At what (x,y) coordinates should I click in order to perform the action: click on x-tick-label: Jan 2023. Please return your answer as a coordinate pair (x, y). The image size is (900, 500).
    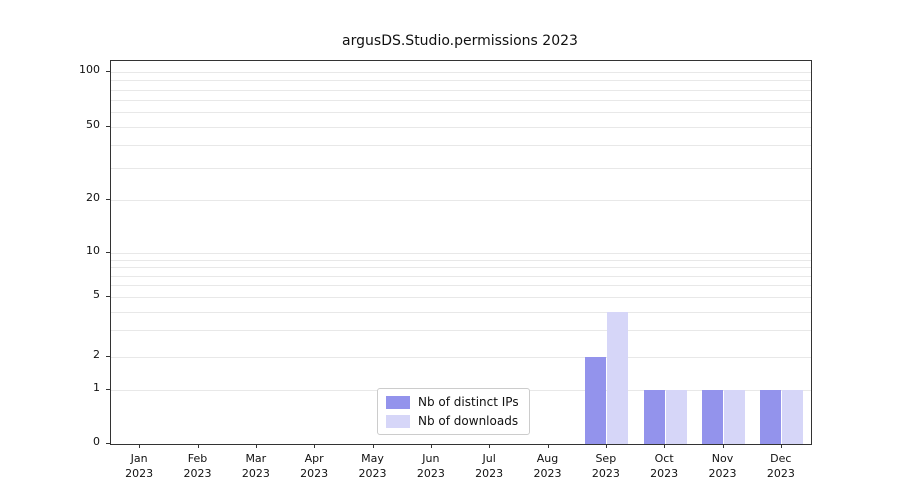
    Looking at the image, I should click on (139, 466).